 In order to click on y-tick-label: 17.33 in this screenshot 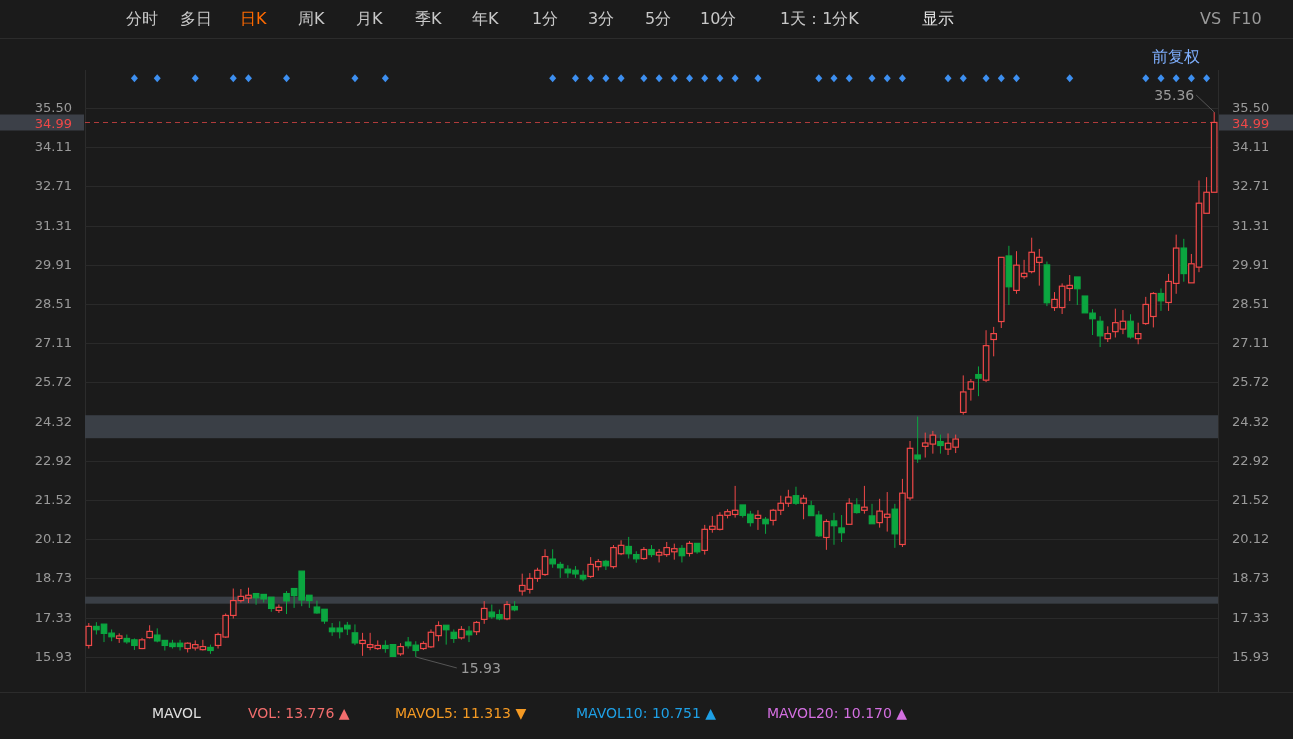, I will do `click(53, 617)`.